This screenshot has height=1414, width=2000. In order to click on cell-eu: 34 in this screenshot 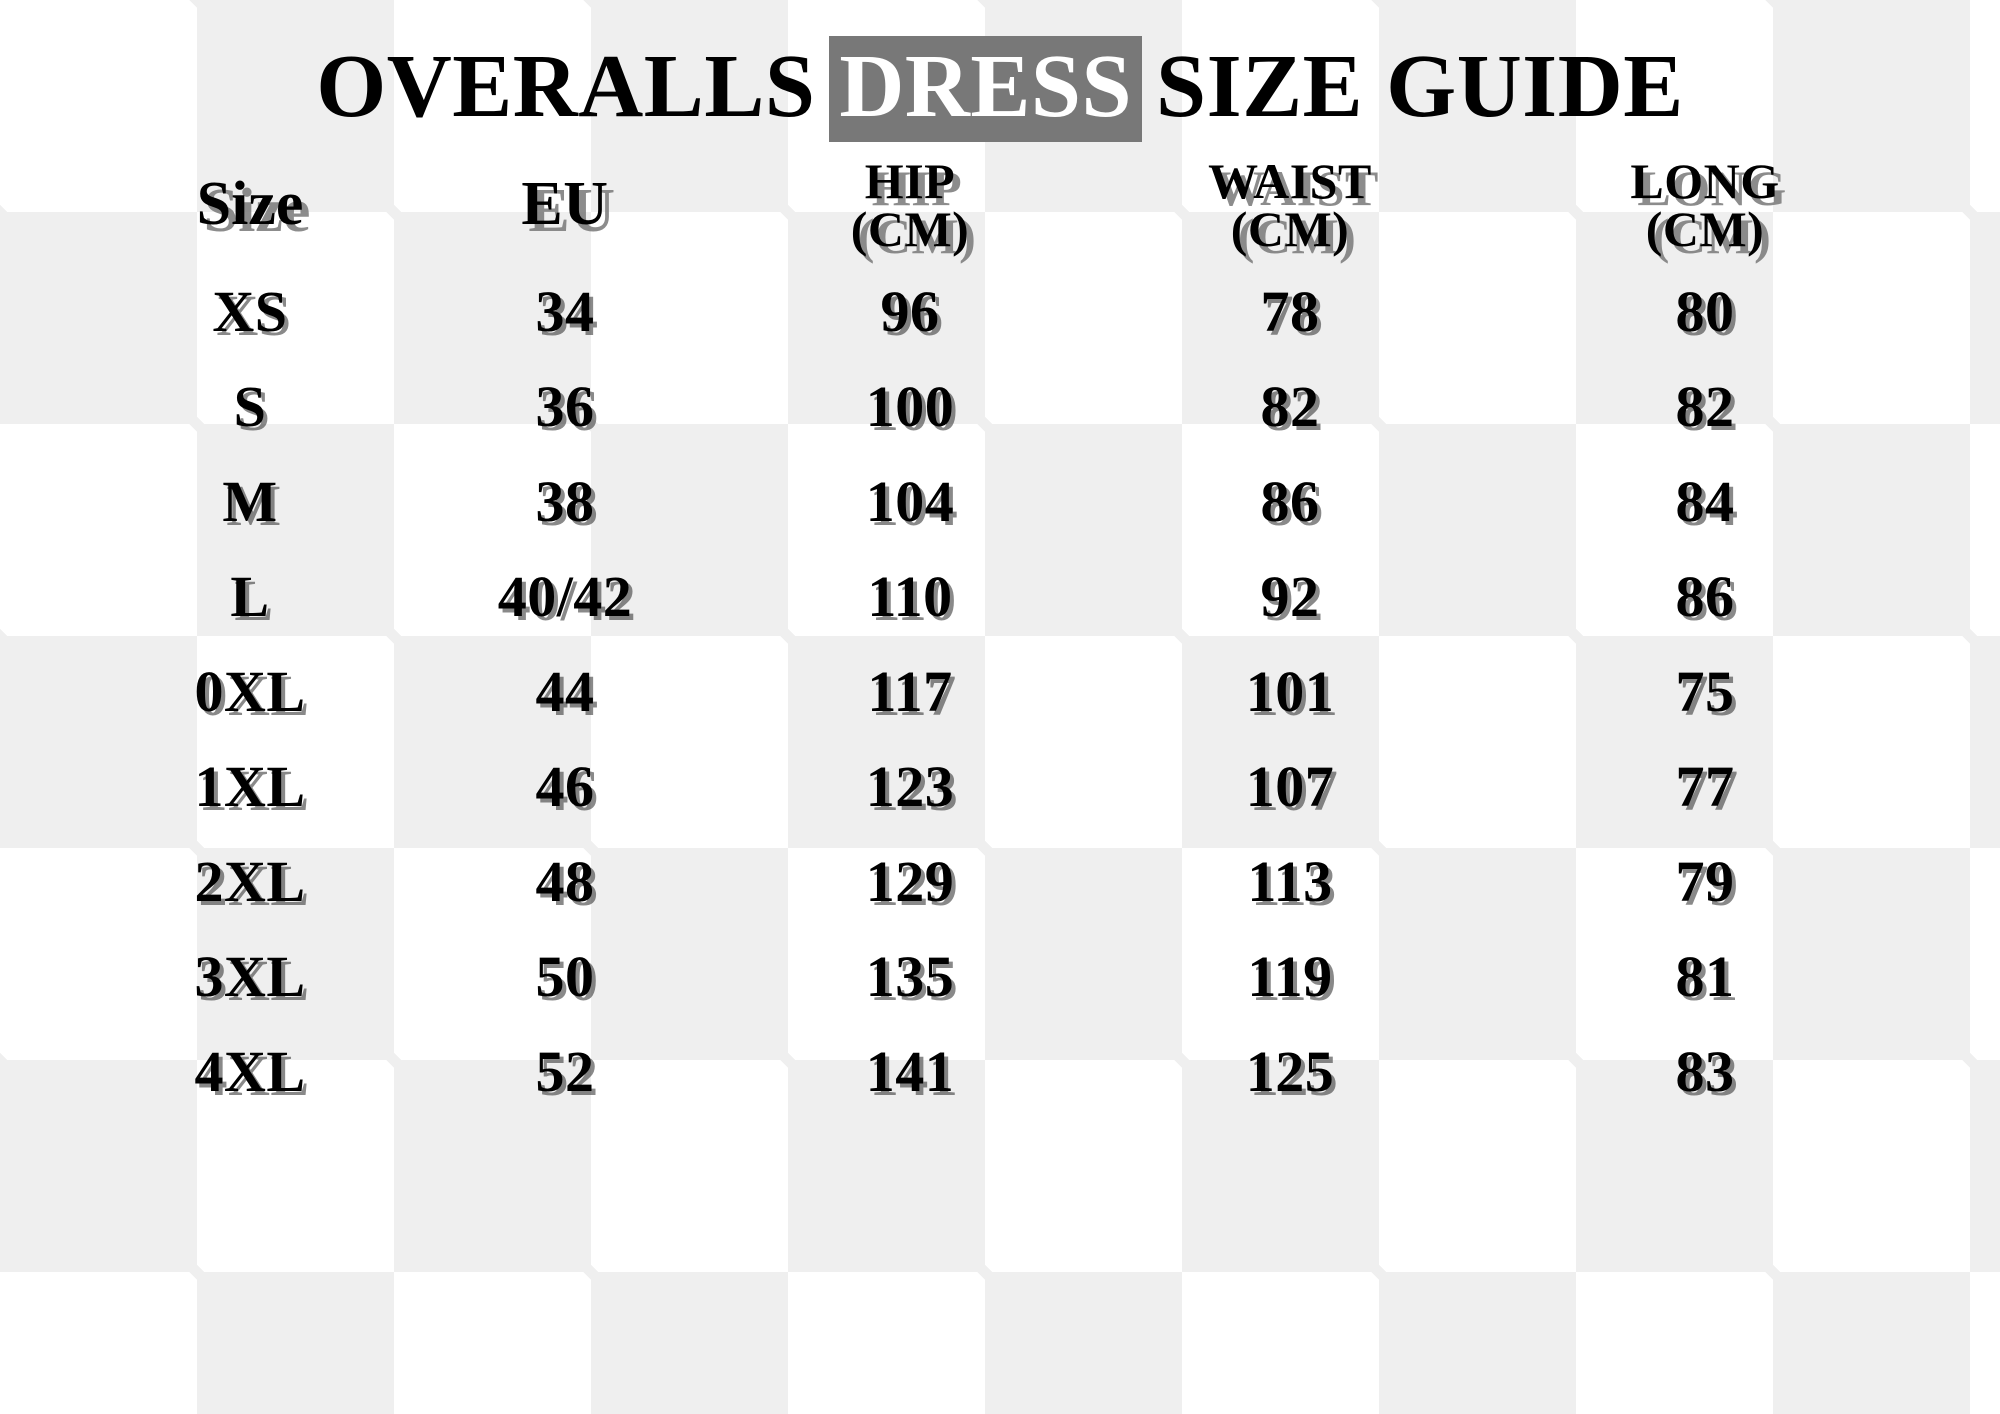, I will do `click(565, 311)`.